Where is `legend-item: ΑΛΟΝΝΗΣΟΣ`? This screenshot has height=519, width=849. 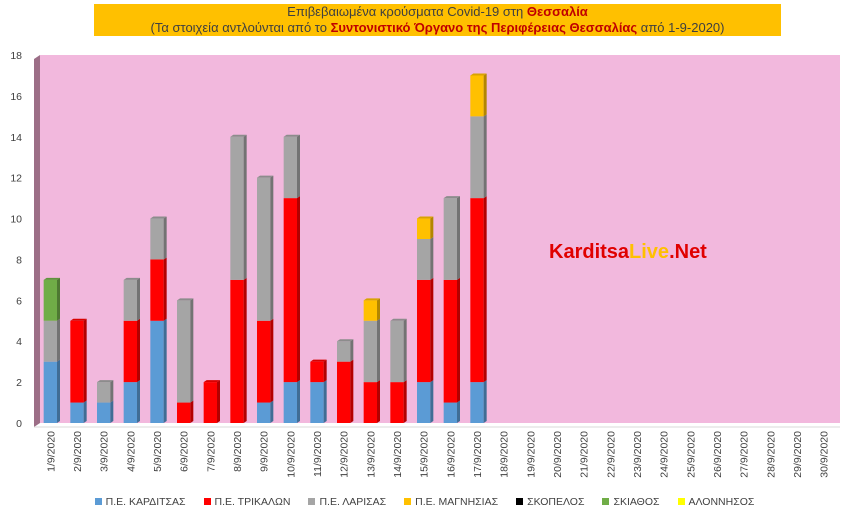
legend-item: ΑΛΟΝΝΗΣΟΣ is located at coordinates (715, 502).